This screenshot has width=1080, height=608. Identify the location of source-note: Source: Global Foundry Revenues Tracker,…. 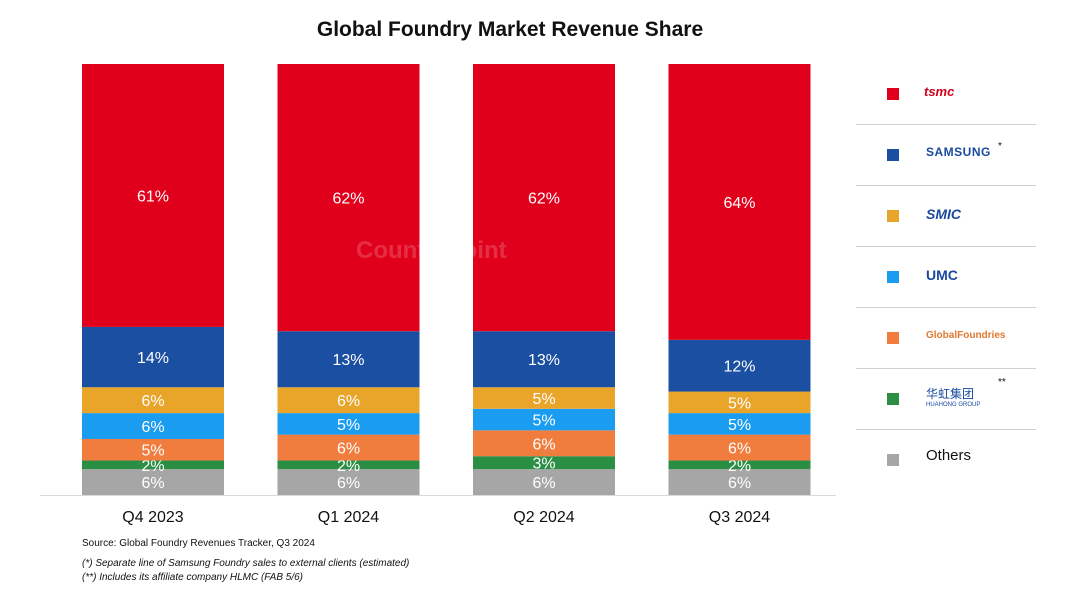
(198, 543).